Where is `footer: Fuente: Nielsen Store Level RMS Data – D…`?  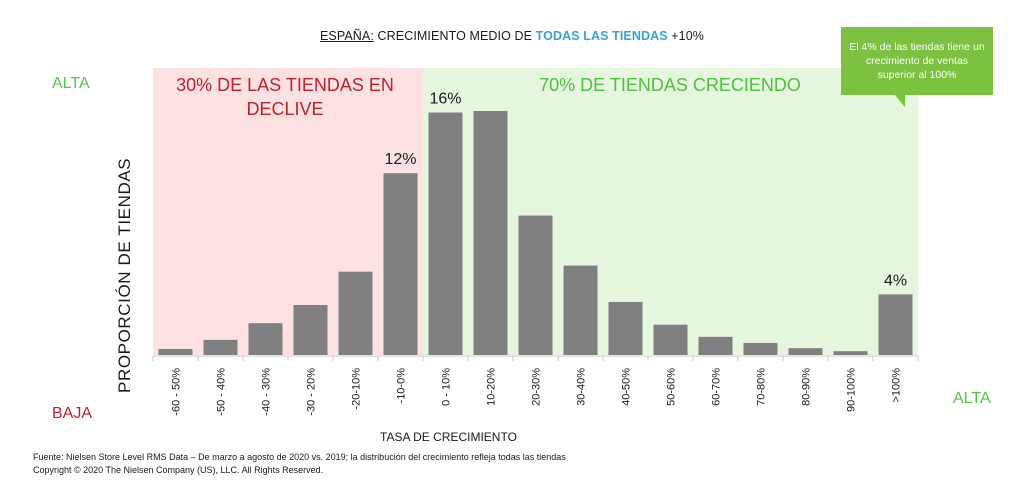
footer: Fuente: Nielsen Store Level RMS Data – D… is located at coordinates (299, 464).